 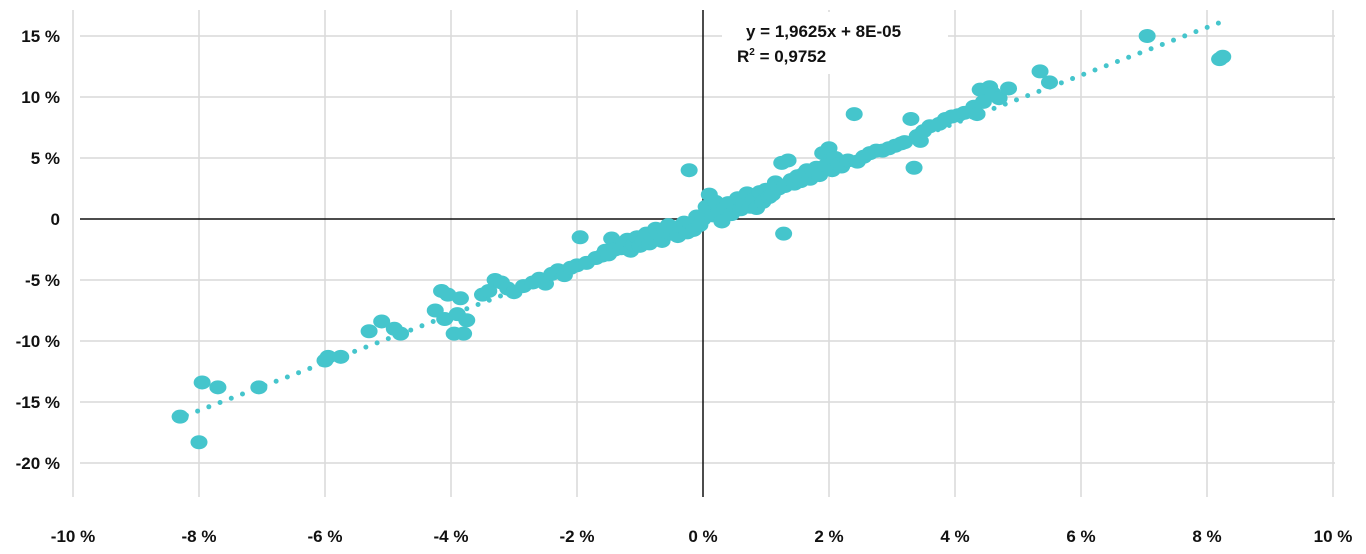 What do you see at coordinates (38, 463) in the screenshot?
I see `y-tick-label: -20 %` at bounding box center [38, 463].